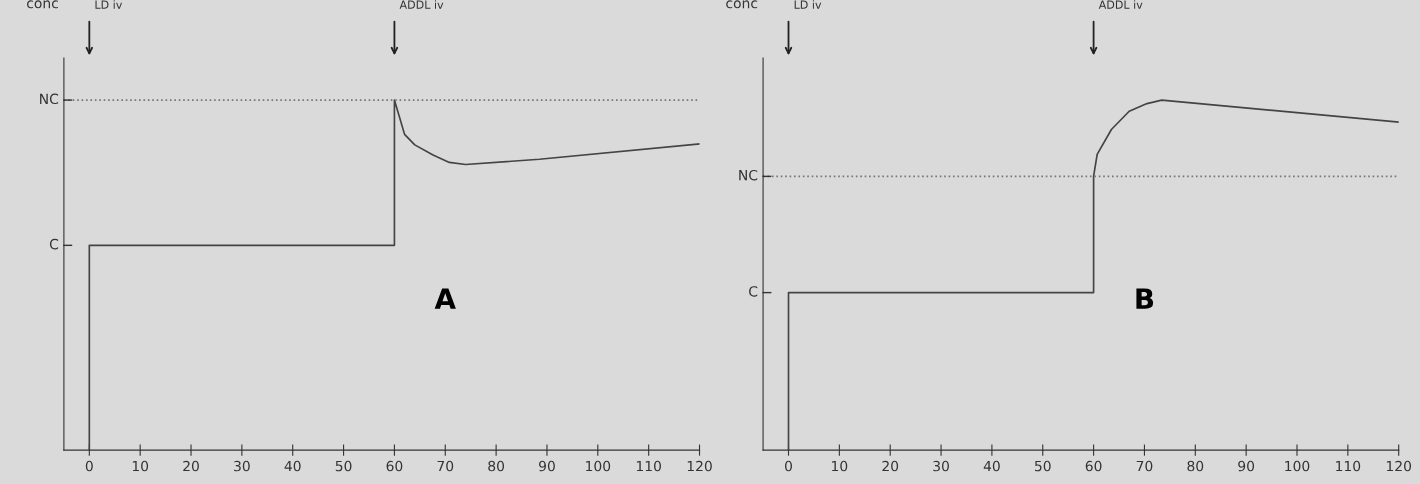 The width and height of the screenshot is (1420, 484). I want to click on annotation: B, so click(1145, 298).